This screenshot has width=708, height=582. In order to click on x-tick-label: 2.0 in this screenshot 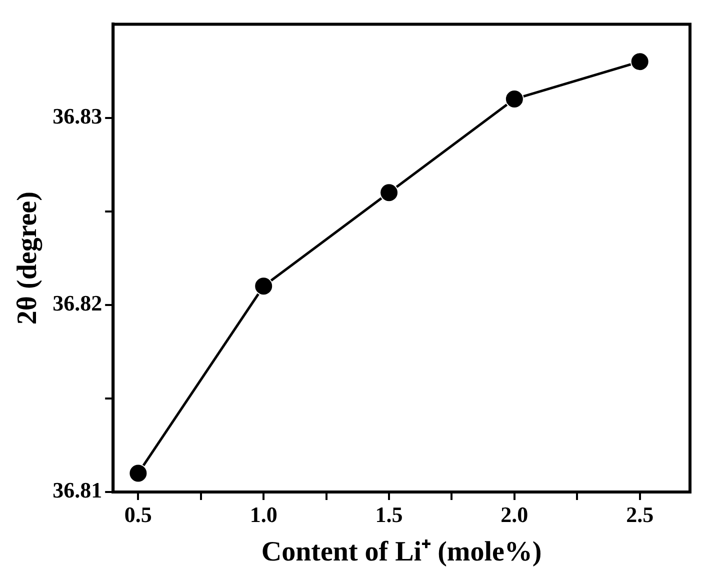, I will do `click(514, 514)`.